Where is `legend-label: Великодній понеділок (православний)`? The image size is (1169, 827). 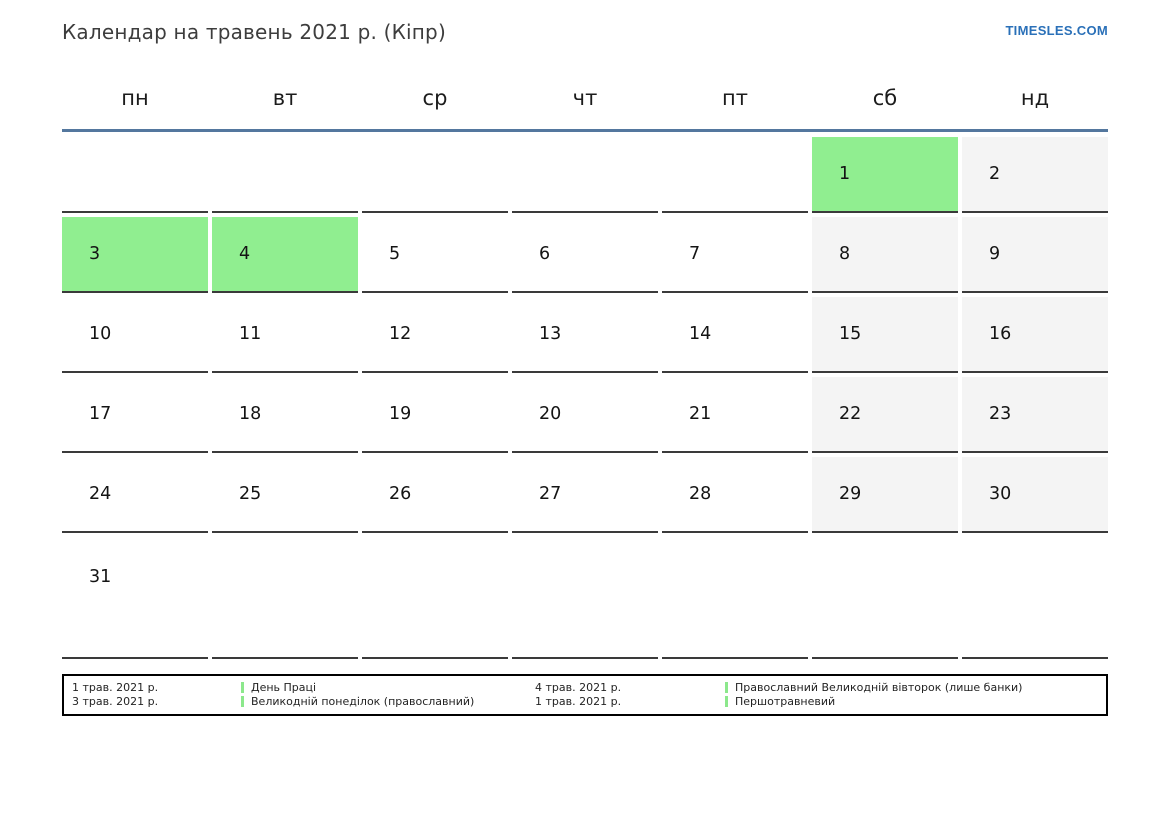 legend-label: Великодній понеділок (православний) is located at coordinates (363, 701).